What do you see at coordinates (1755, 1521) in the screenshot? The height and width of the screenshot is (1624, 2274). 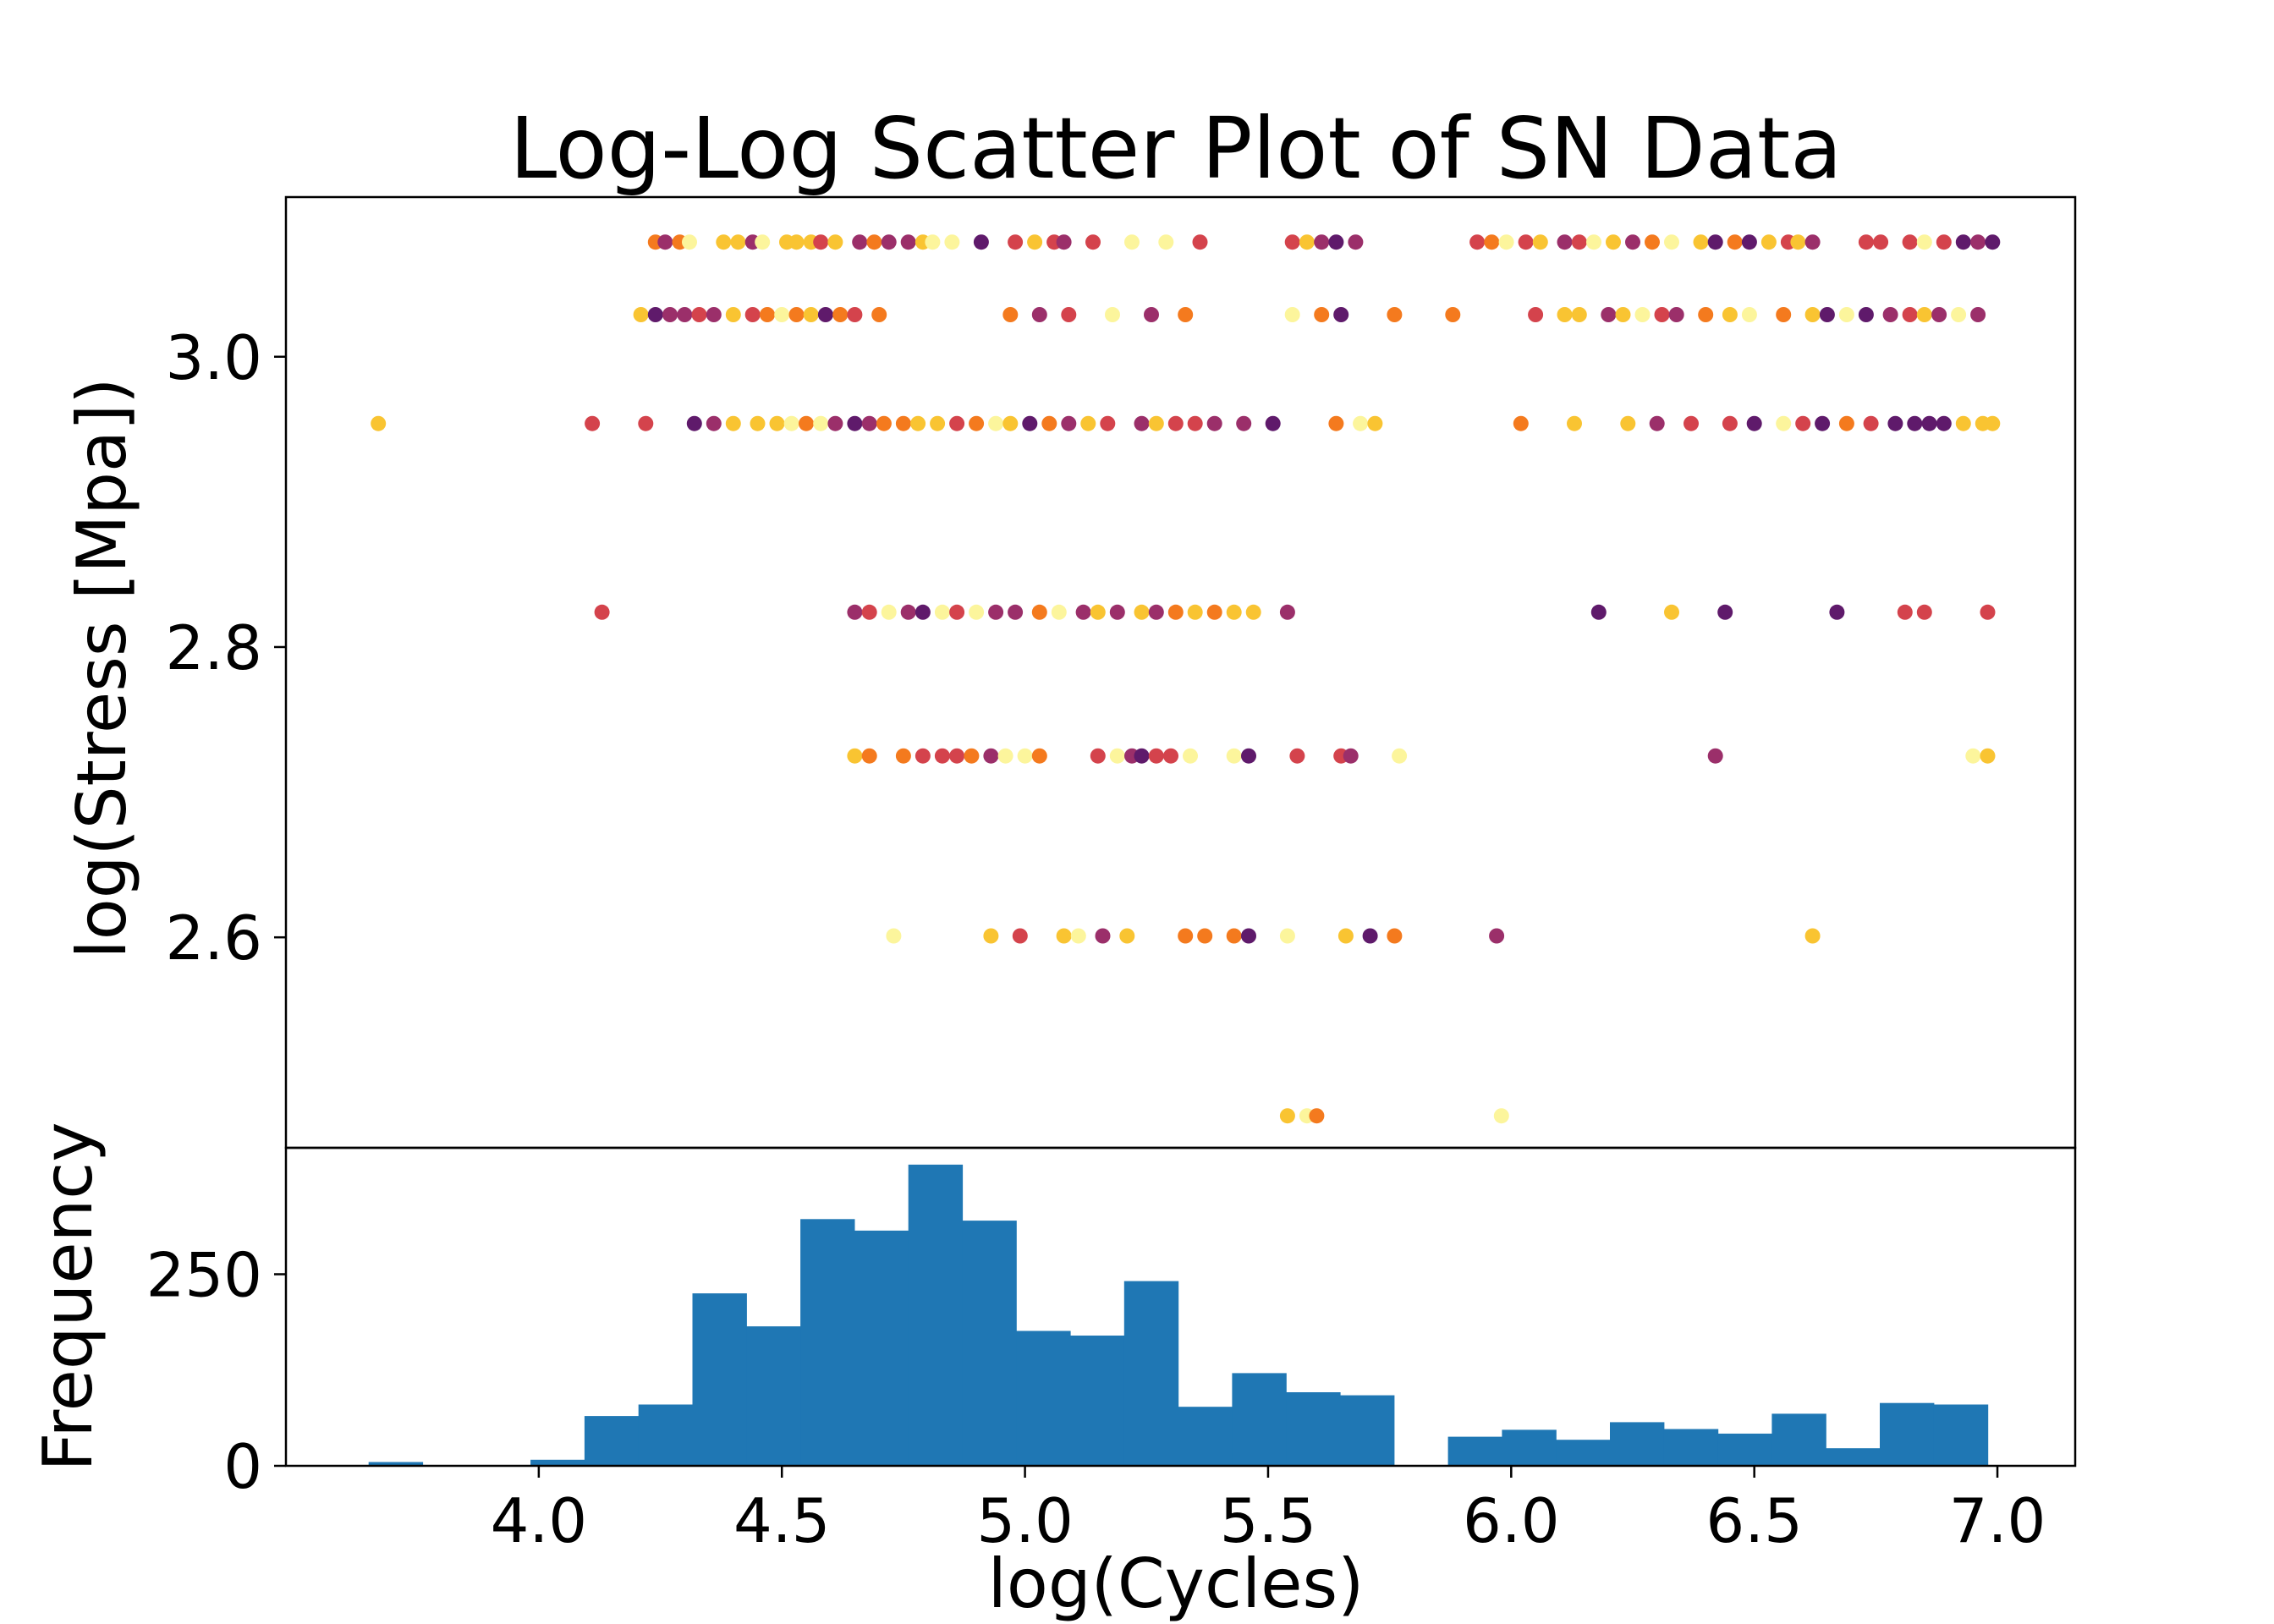 I see `histogram-x-tick-label: 6.5` at bounding box center [1755, 1521].